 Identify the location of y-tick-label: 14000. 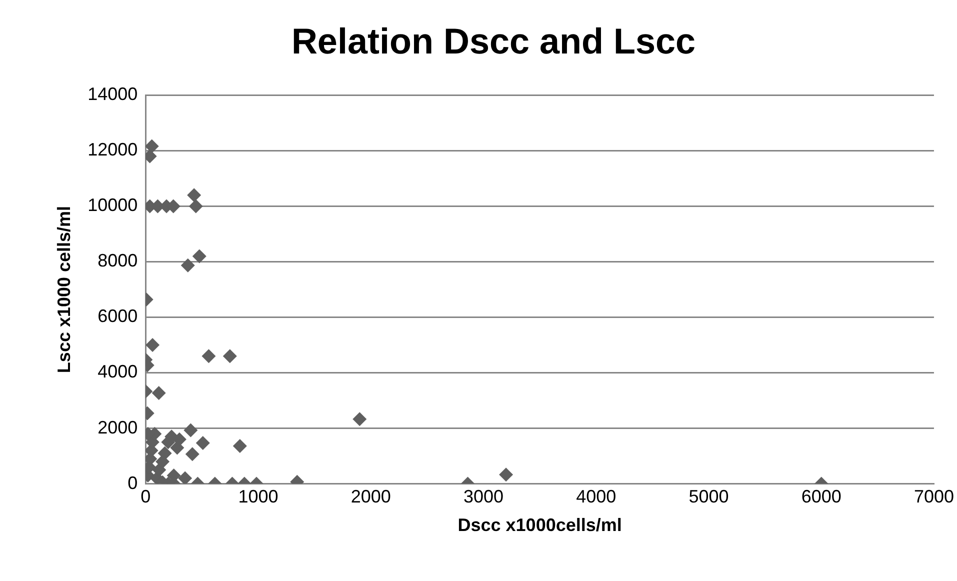
(113, 94).